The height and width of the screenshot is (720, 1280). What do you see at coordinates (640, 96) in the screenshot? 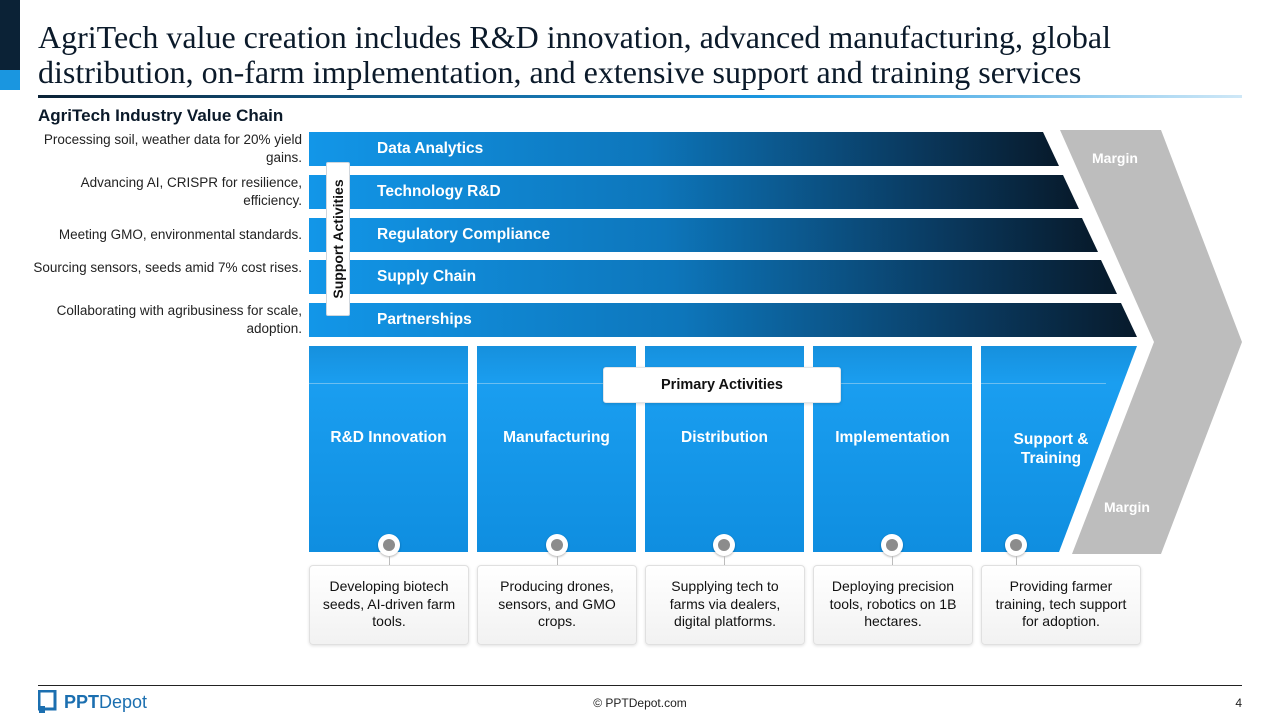
I see `title-divider` at bounding box center [640, 96].